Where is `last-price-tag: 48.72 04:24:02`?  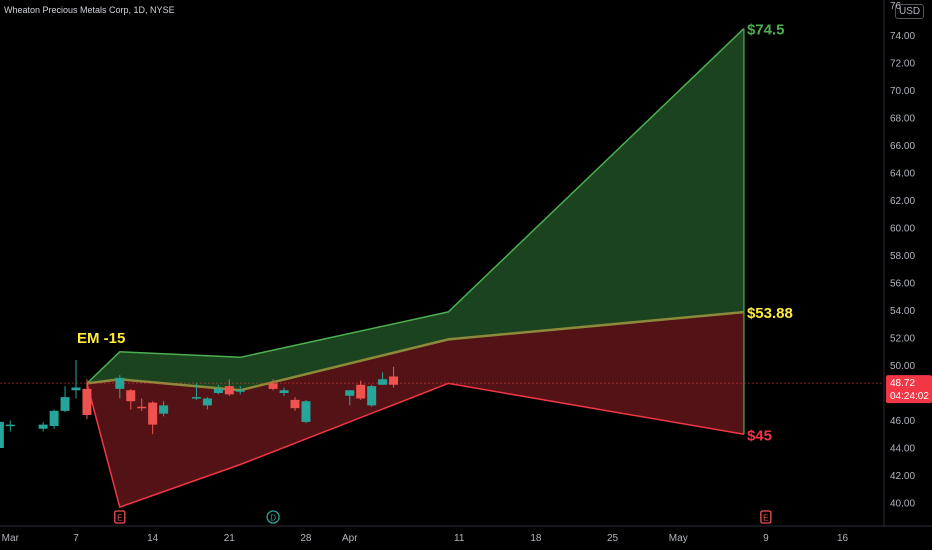 last-price-tag: 48.72 04:24:02 is located at coordinates (909, 389).